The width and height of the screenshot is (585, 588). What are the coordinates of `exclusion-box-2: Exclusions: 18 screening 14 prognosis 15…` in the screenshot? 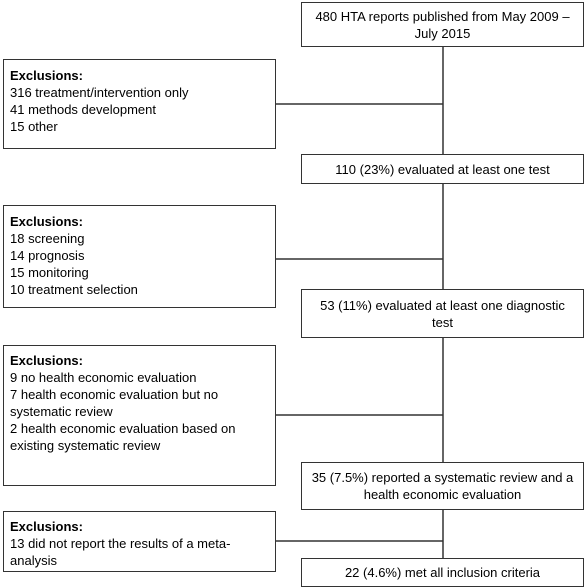 It's located at (139, 256).